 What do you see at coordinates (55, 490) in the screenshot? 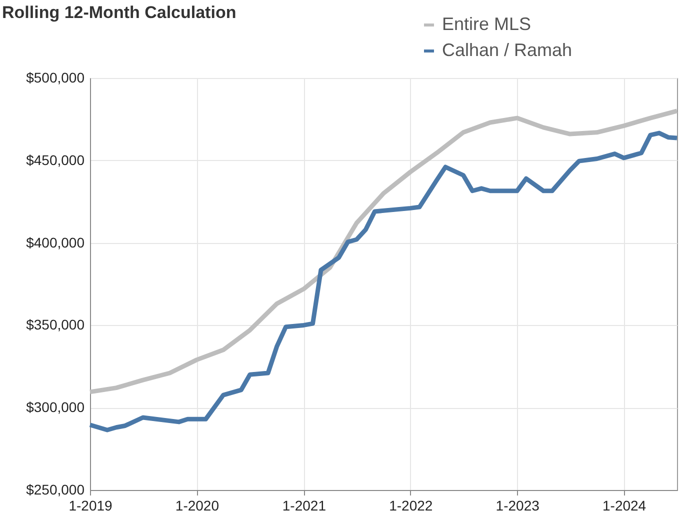
I see `y-tick-label: $250,000` at bounding box center [55, 490].